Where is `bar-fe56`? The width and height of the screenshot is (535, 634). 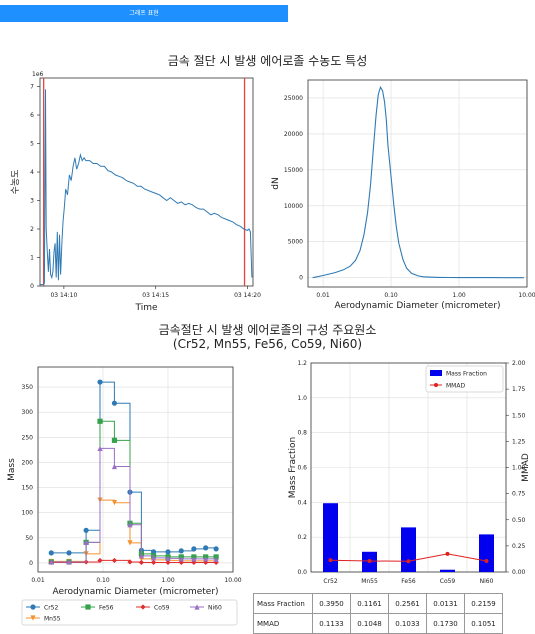
bar-fe56 is located at coordinates (408, 549).